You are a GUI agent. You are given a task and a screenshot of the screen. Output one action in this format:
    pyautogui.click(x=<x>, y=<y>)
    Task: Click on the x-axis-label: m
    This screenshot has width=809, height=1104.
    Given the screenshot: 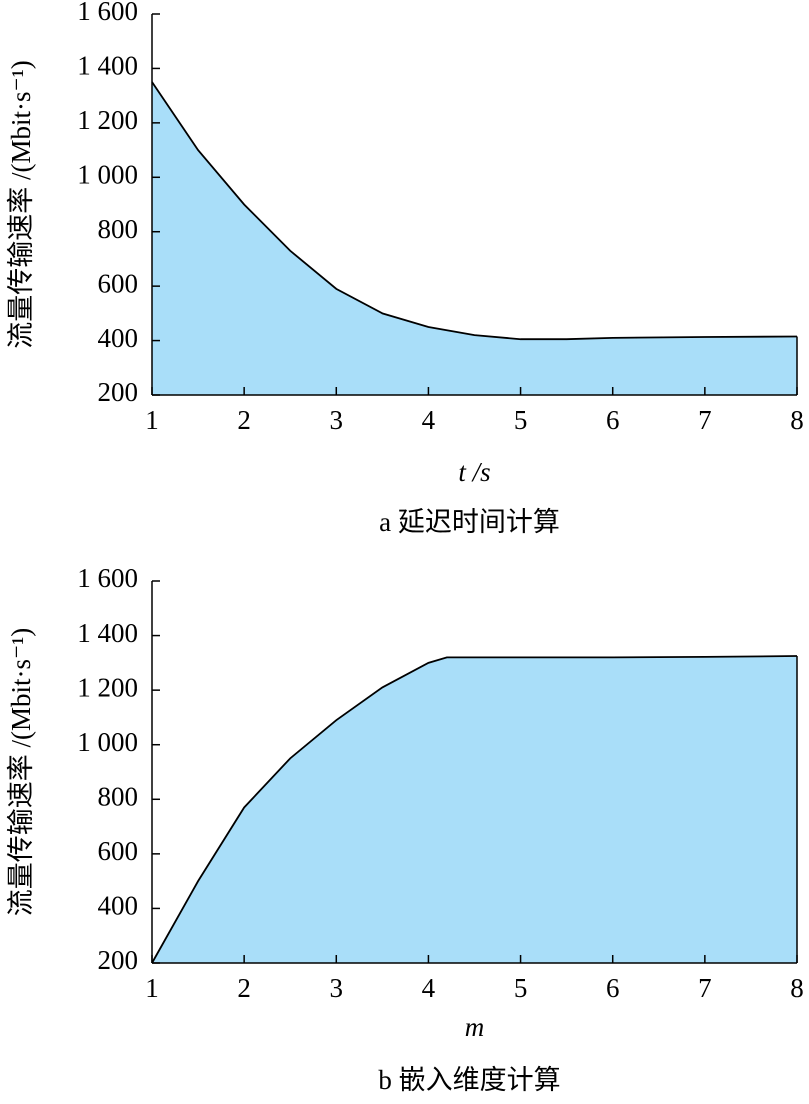 What is the action you would take?
    pyautogui.click(x=475, y=1027)
    